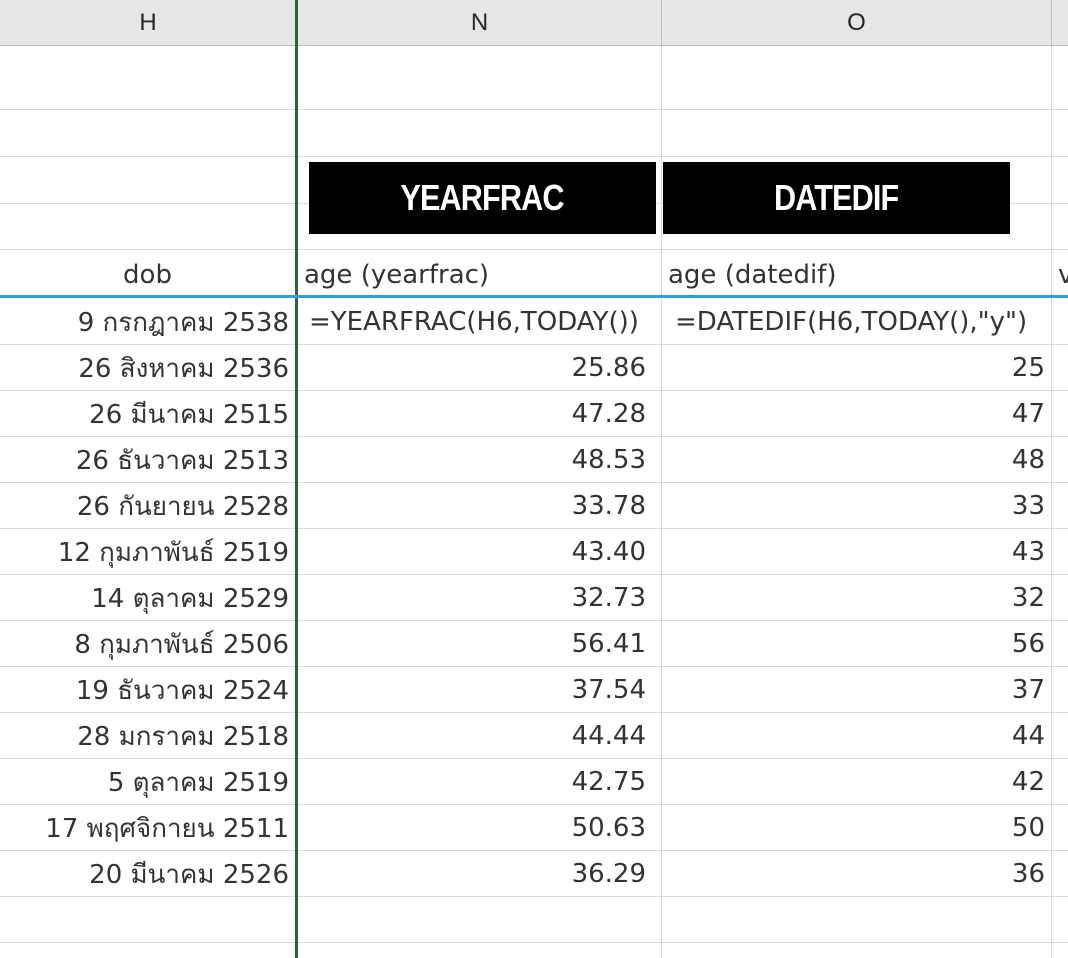 The image size is (1068, 958). I want to click on yearfrac-value-cell: 33.78, so click(608, 506).